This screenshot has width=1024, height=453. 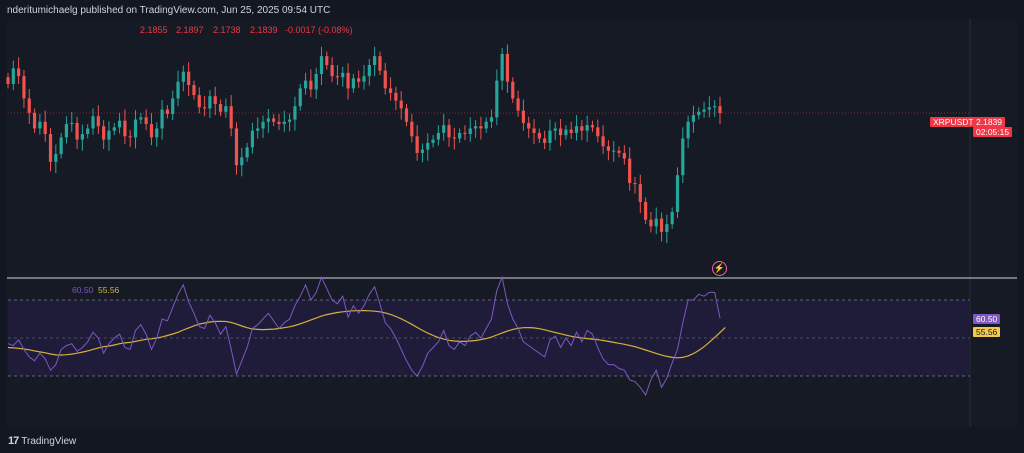 What do you see at coordinates (719, 268) in the screenshot?
I see `lightning-icon: ⚡` at bounding box center [719, 268].